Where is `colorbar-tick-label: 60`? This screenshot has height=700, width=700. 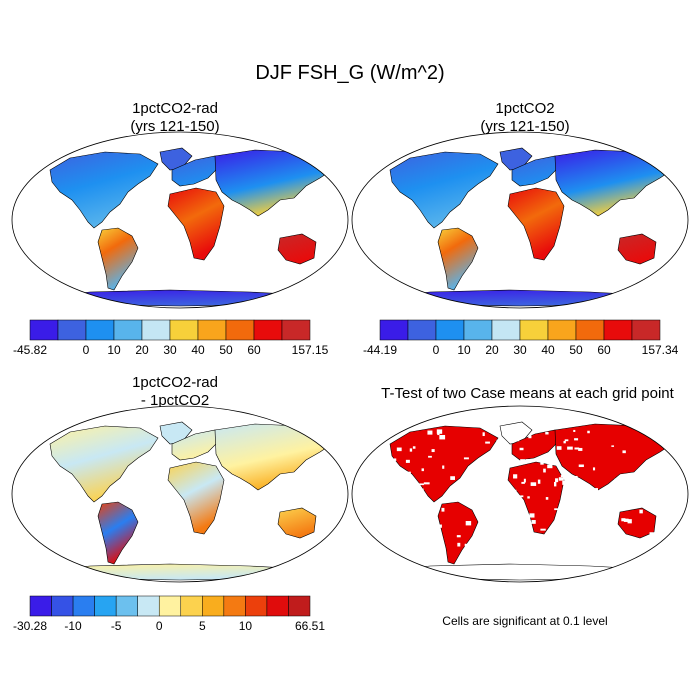 colorbar-tick-label: 60 is located at coordinates (254, 350).